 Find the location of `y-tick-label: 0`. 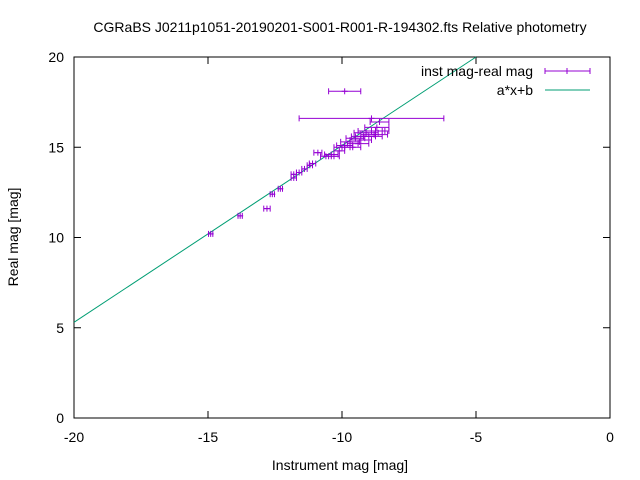

y-tick-label: 0 is located at coordinates (60, 418).